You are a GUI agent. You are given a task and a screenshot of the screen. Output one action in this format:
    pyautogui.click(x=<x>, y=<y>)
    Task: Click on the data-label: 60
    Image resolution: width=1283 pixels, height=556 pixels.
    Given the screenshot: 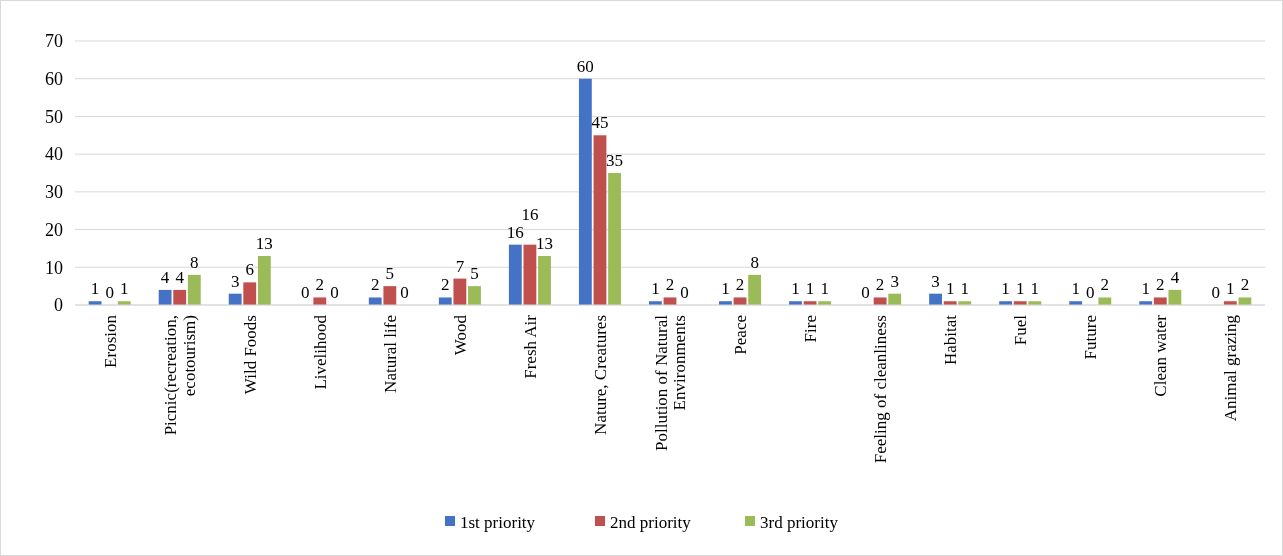 What is the action you would take?
    pyautogui.click(x=585, y=66)
    